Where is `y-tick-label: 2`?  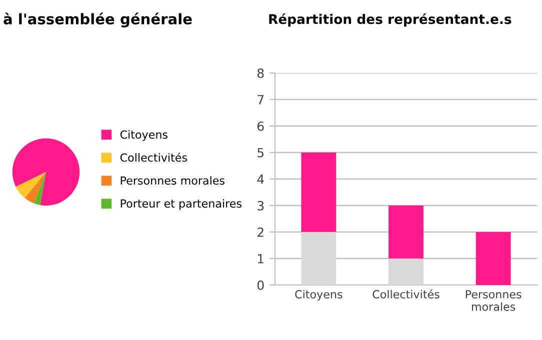
y-tick-label: 2 is located at coordinates (261, 232).